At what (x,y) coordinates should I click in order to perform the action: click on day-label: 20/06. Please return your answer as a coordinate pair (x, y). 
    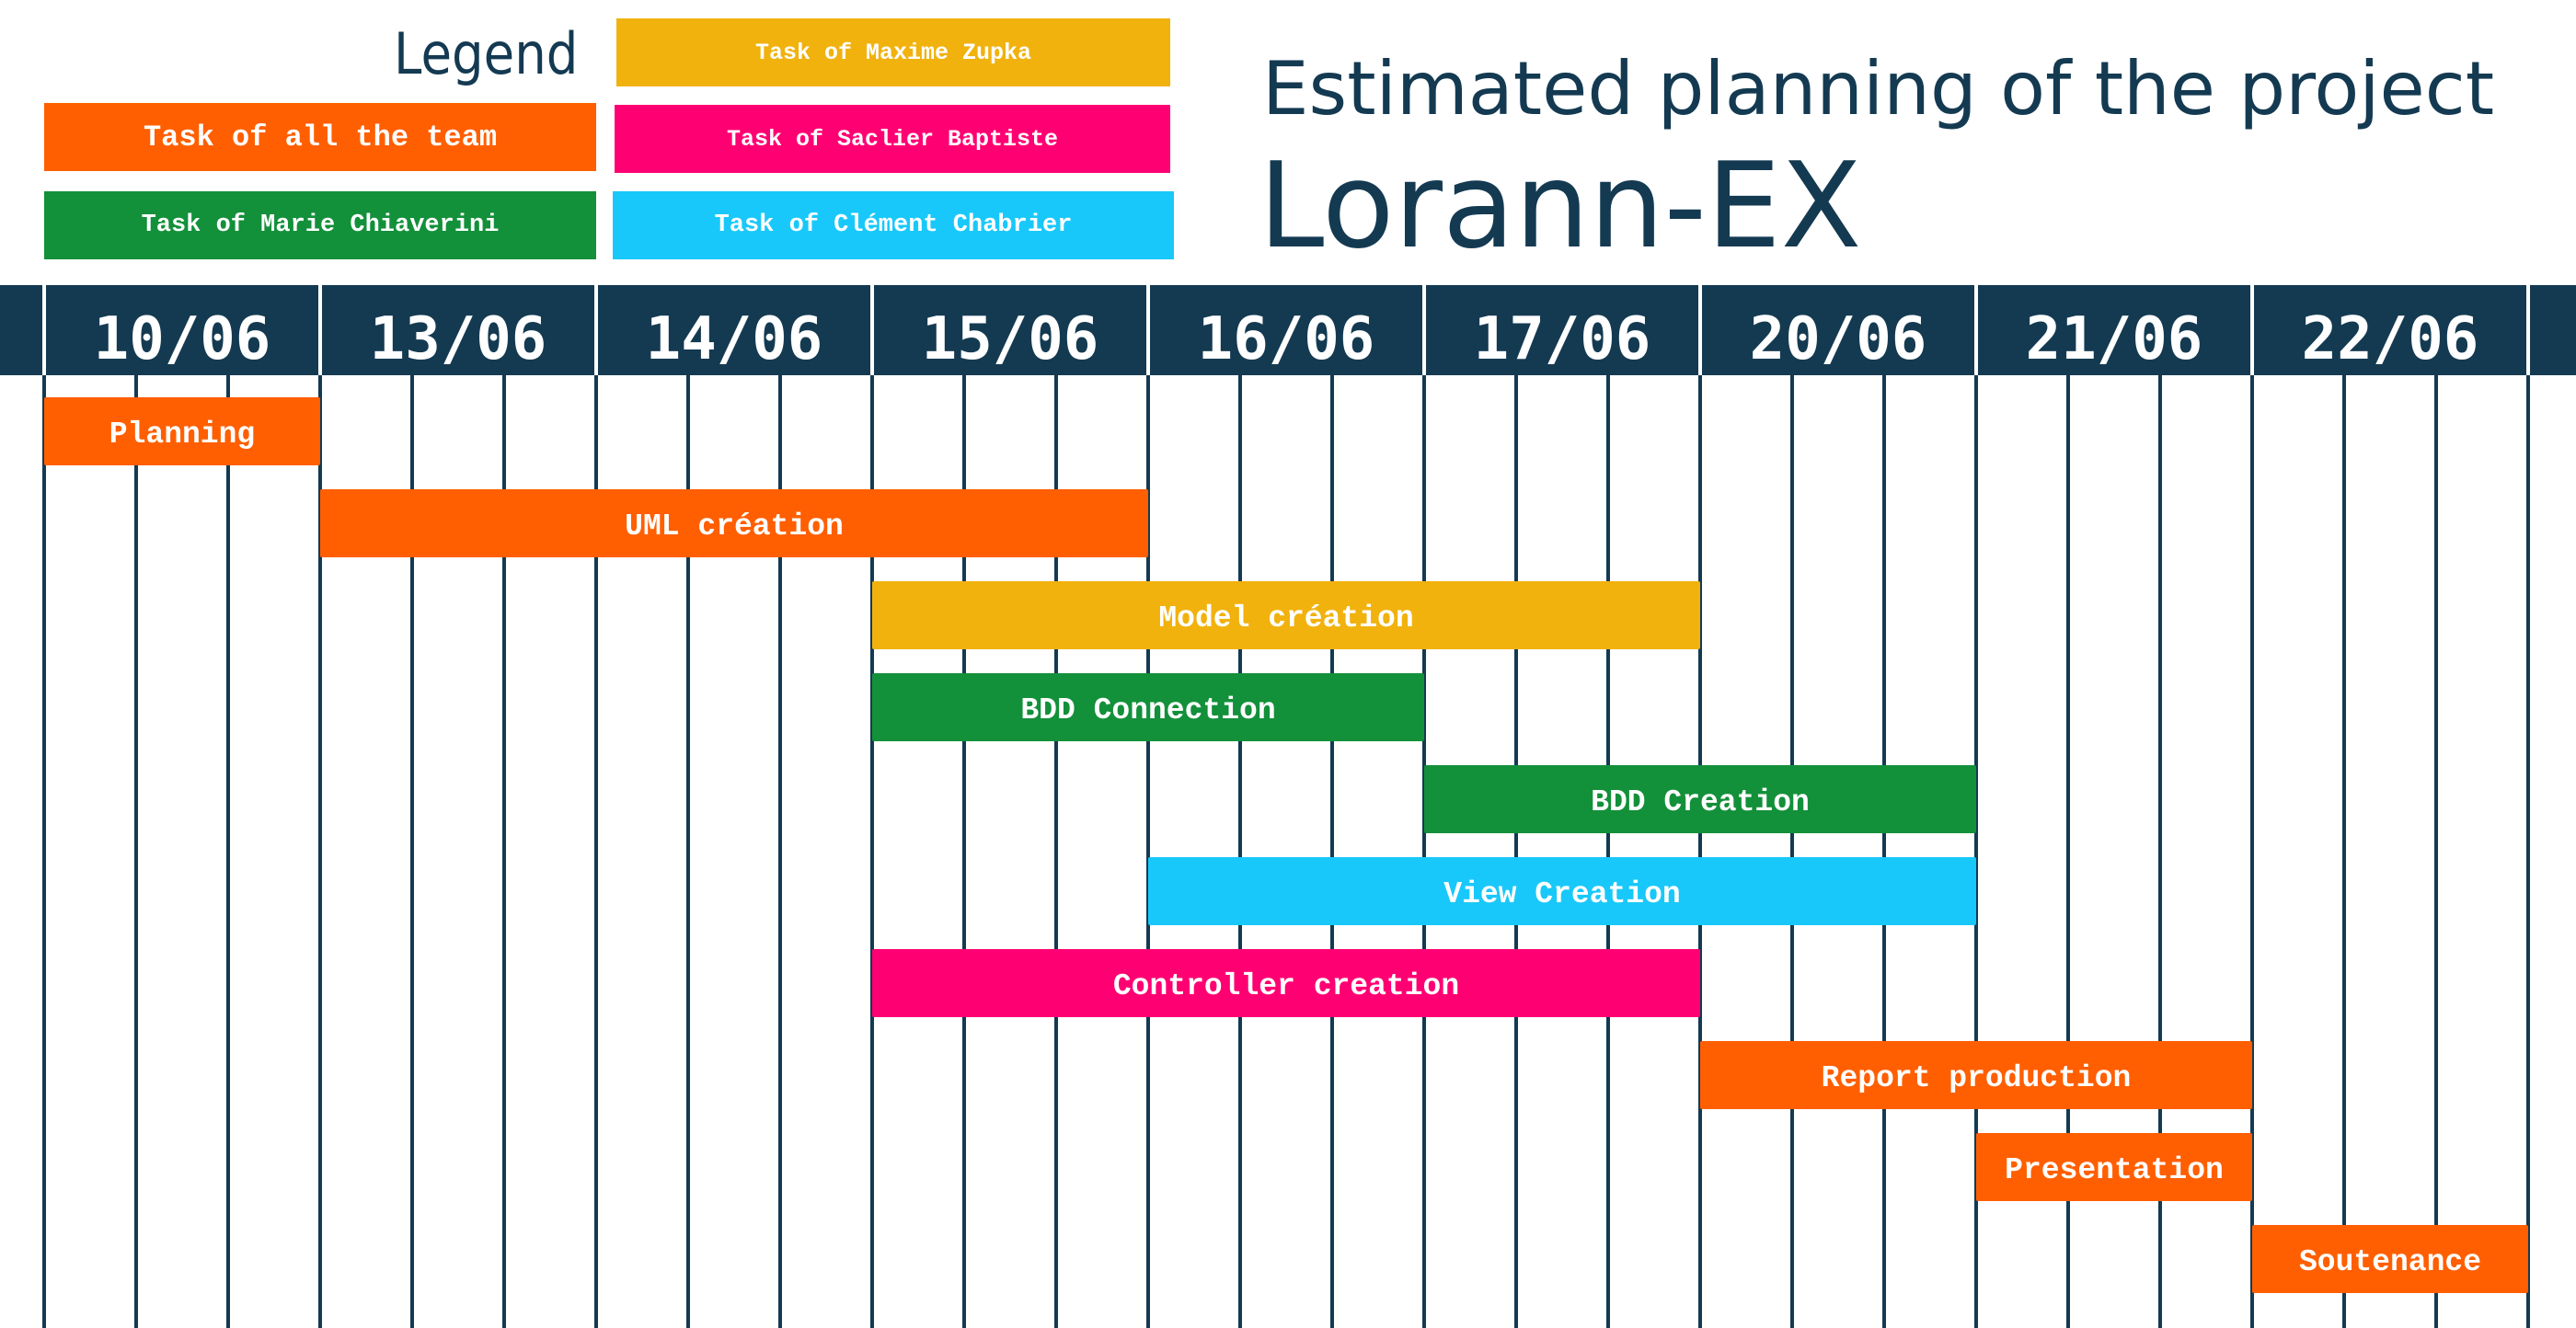
    Looking at the image, I should click on (1838, 339).